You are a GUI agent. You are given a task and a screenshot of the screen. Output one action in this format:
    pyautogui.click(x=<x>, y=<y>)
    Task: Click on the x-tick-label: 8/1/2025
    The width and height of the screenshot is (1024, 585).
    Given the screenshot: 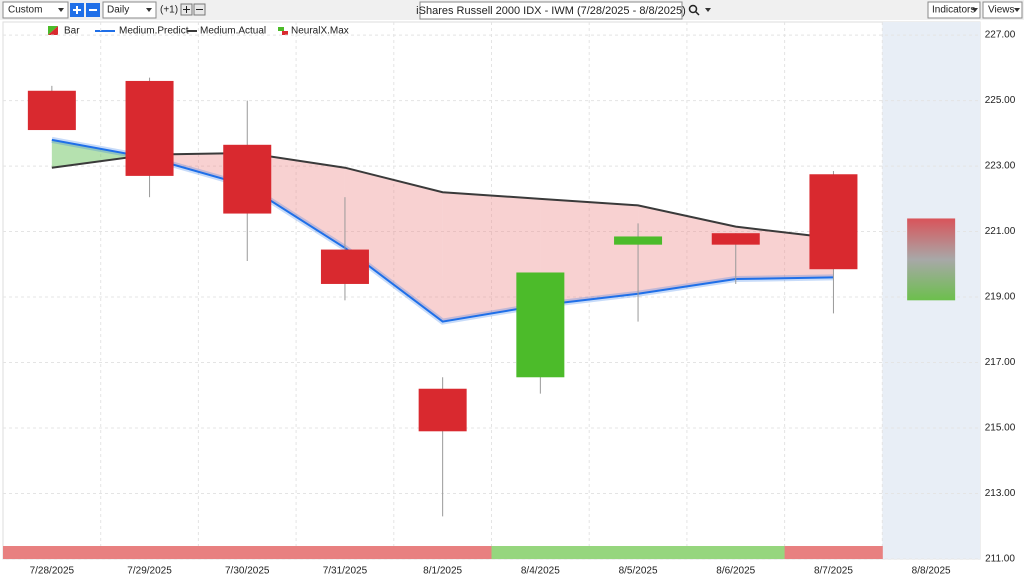 What is the action you would take?
    pyautogui.click(x=442, y=571)
    